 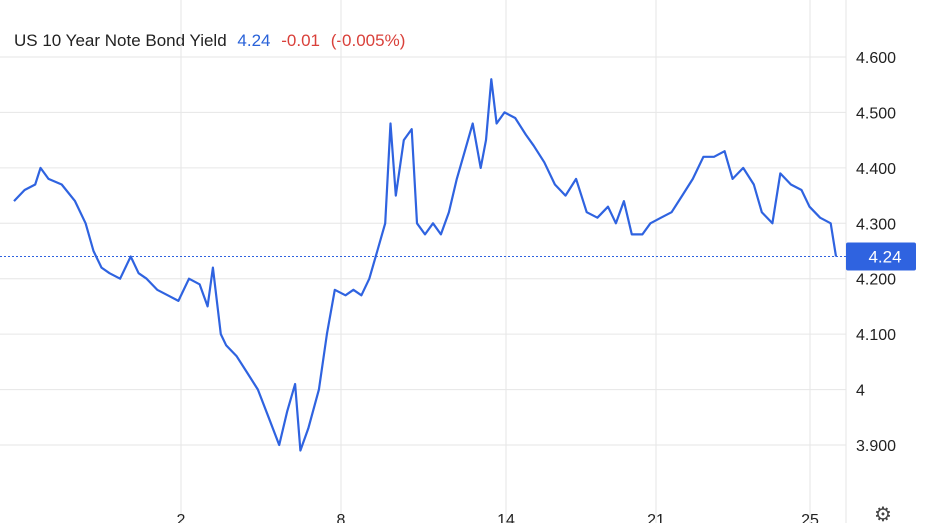 I want to click on price-change: -0.01, so click(x=300, y=40).